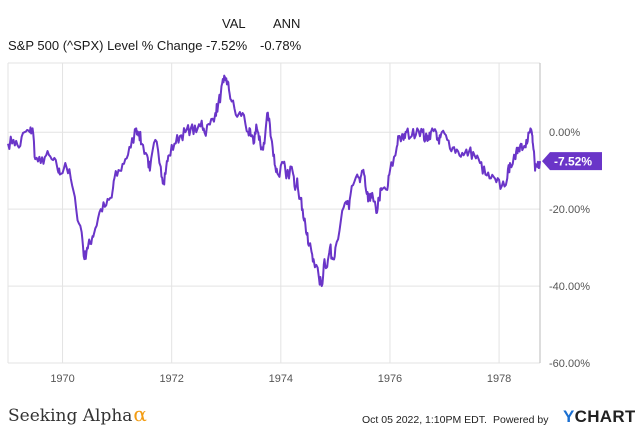 This screenshot has height=435, width=635. What do you see at coordinates (499, 379) in the screenshot?
I see `x-tick-label: 1978` at bounding box center [499, 379].